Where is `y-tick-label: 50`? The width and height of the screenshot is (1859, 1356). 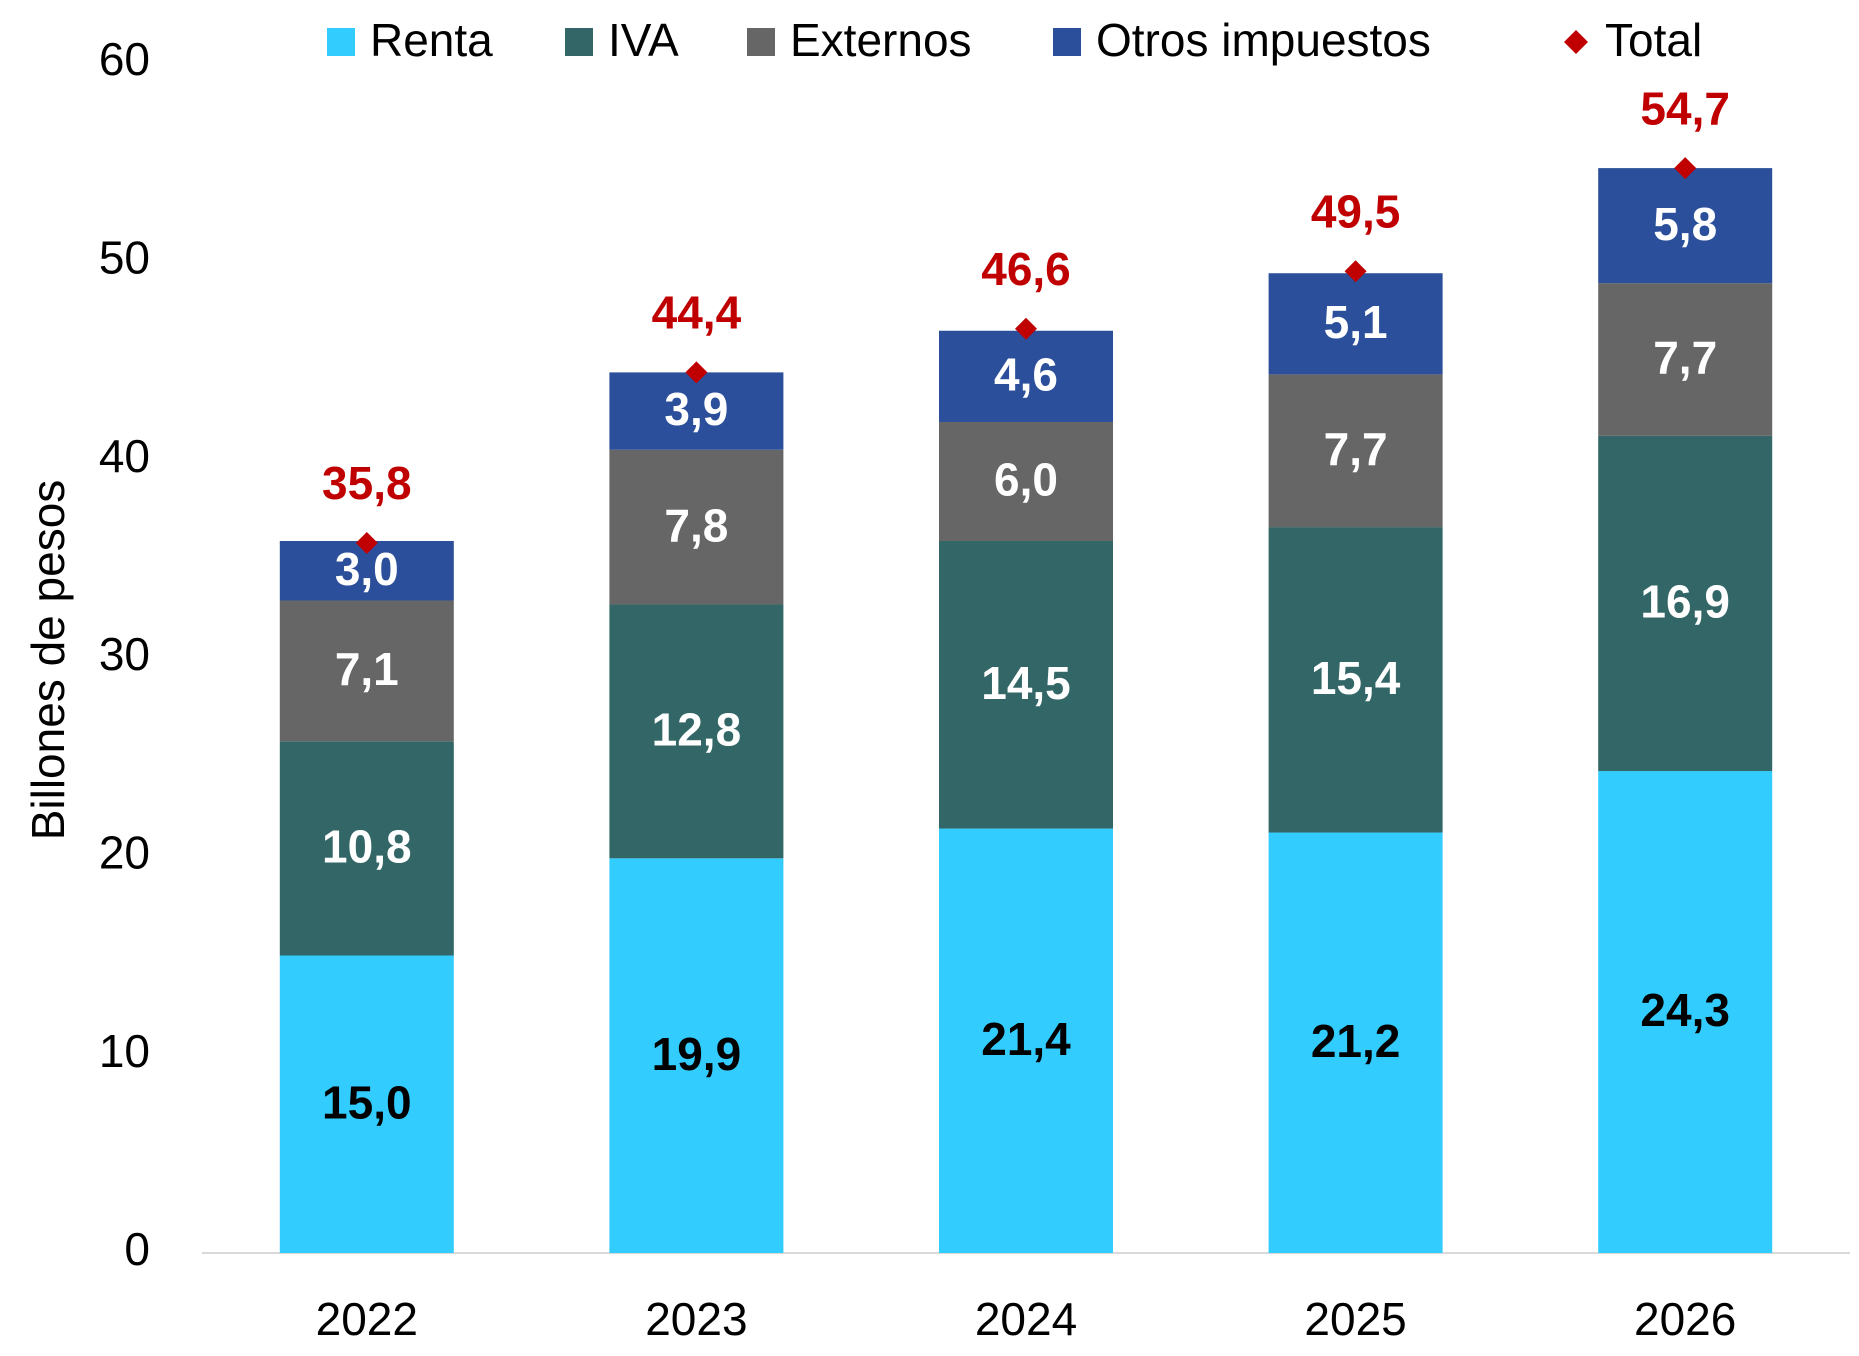 y-tick-label: 50 is located at coordinates (124, 257).